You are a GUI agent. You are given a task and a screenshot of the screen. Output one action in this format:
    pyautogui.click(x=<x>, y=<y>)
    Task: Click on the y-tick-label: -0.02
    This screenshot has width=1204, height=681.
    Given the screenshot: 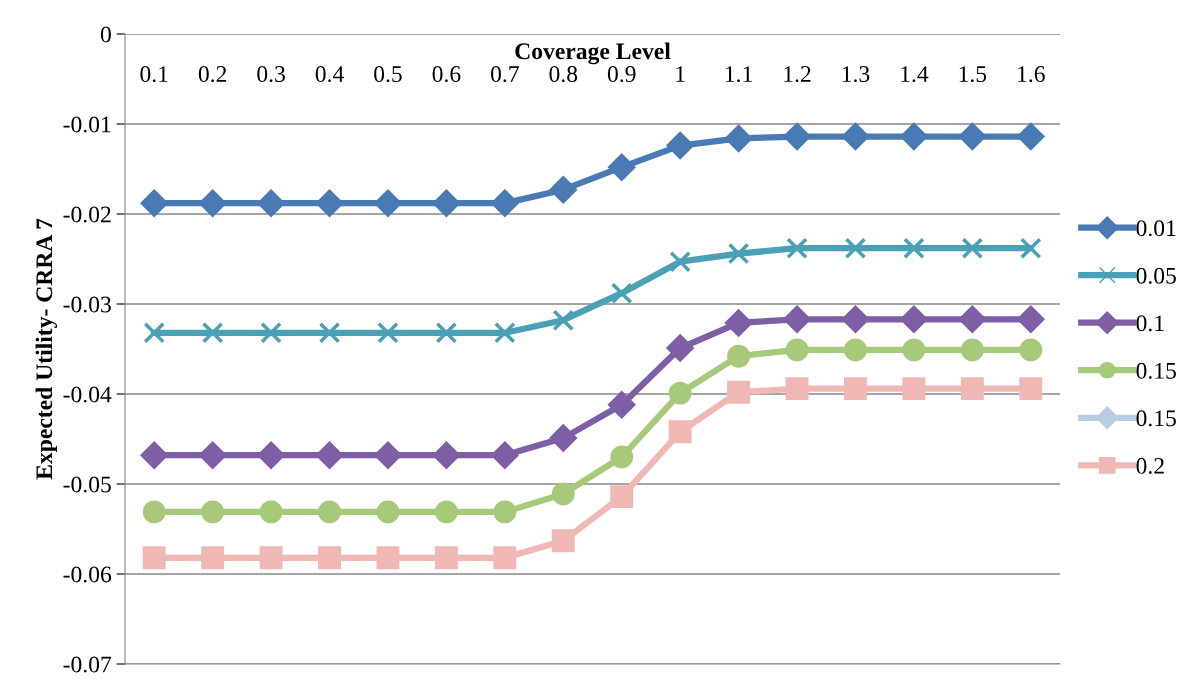 What is the action you would take?
    pyautogui.click(x=87, y=214)
    